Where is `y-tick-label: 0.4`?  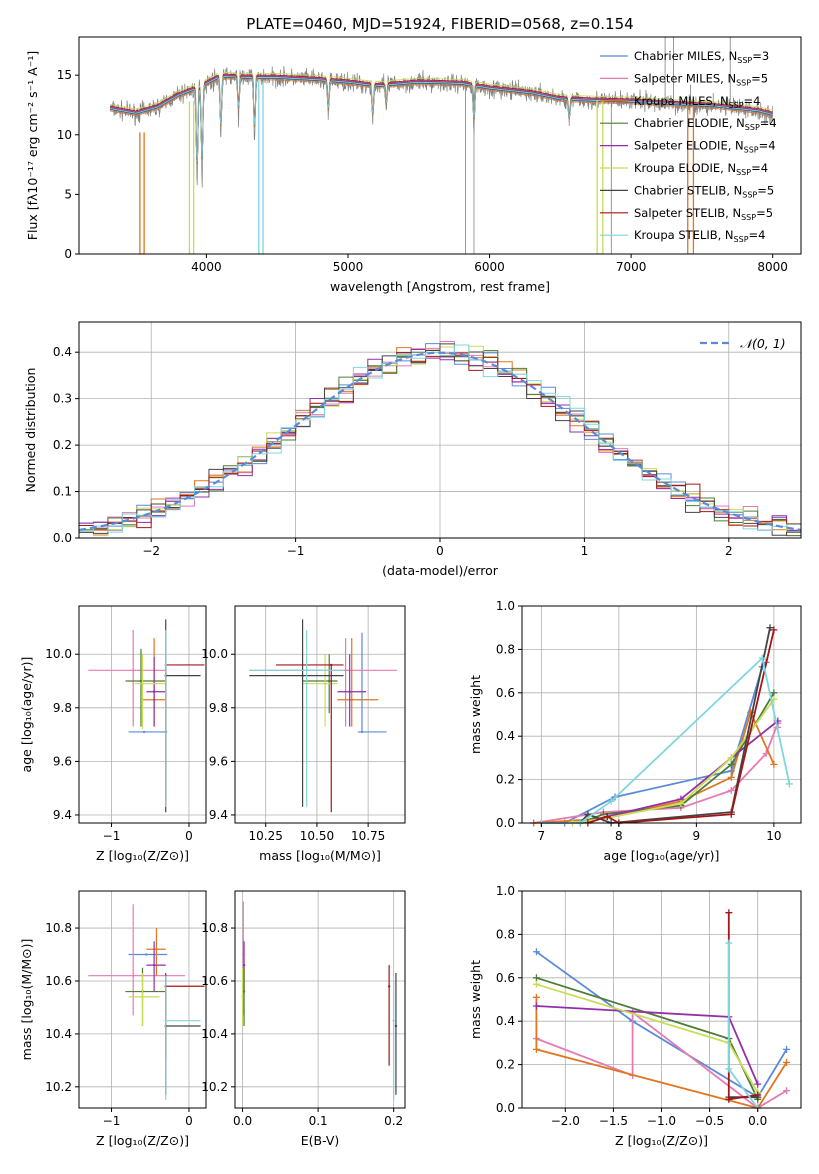 y-tick-label: 0.4 is located at coordinates (505, 736).